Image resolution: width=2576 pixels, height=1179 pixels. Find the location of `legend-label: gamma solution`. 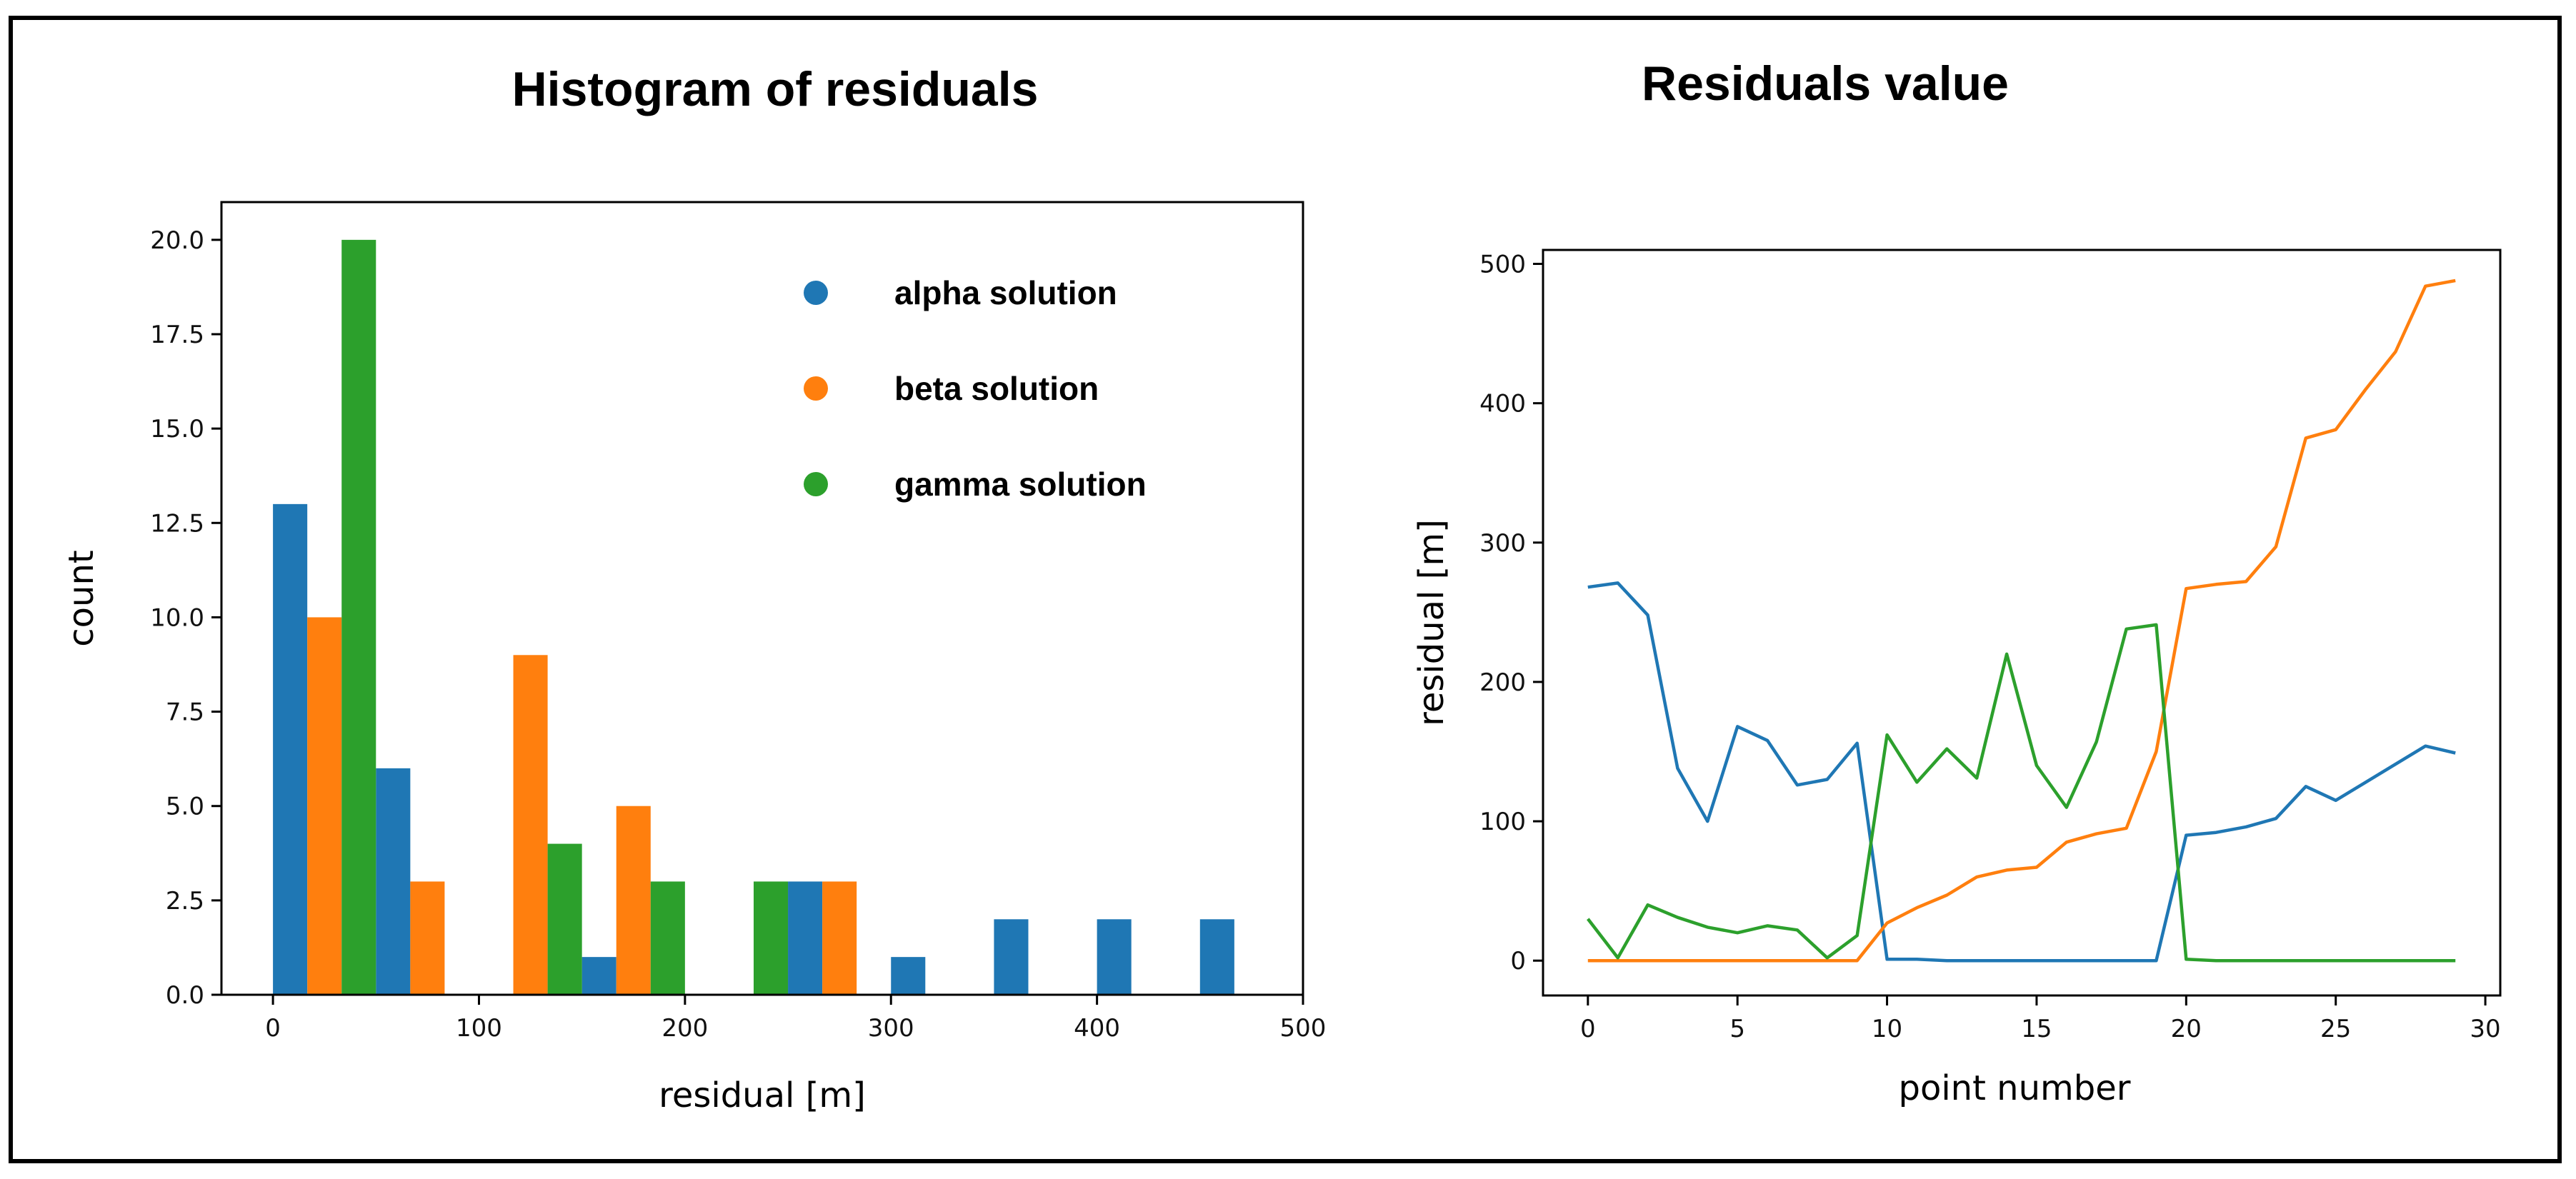

legend-label: gamma solution is located at coordinates (1020, 485).